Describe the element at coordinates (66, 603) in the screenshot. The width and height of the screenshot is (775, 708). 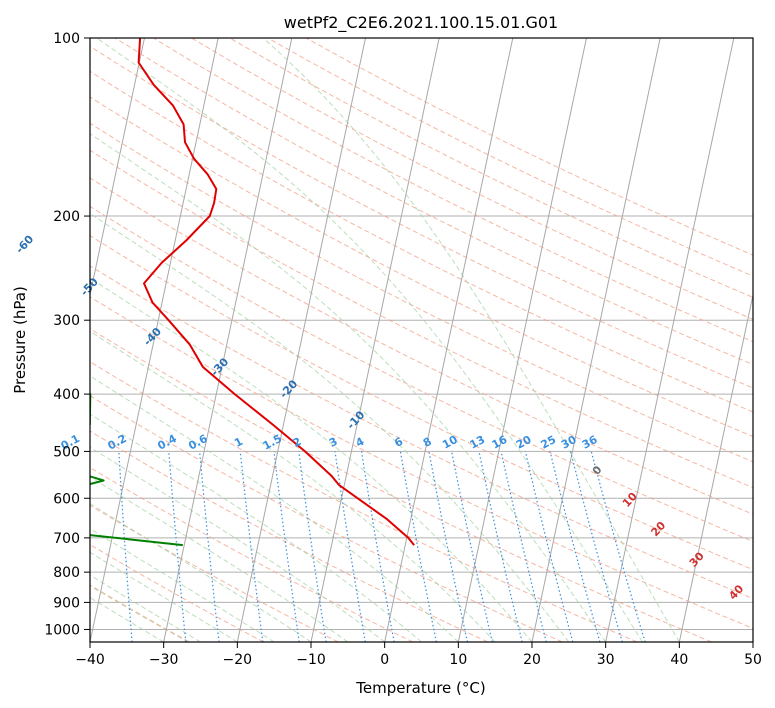
I see `y-tick-label: 900` at that location.